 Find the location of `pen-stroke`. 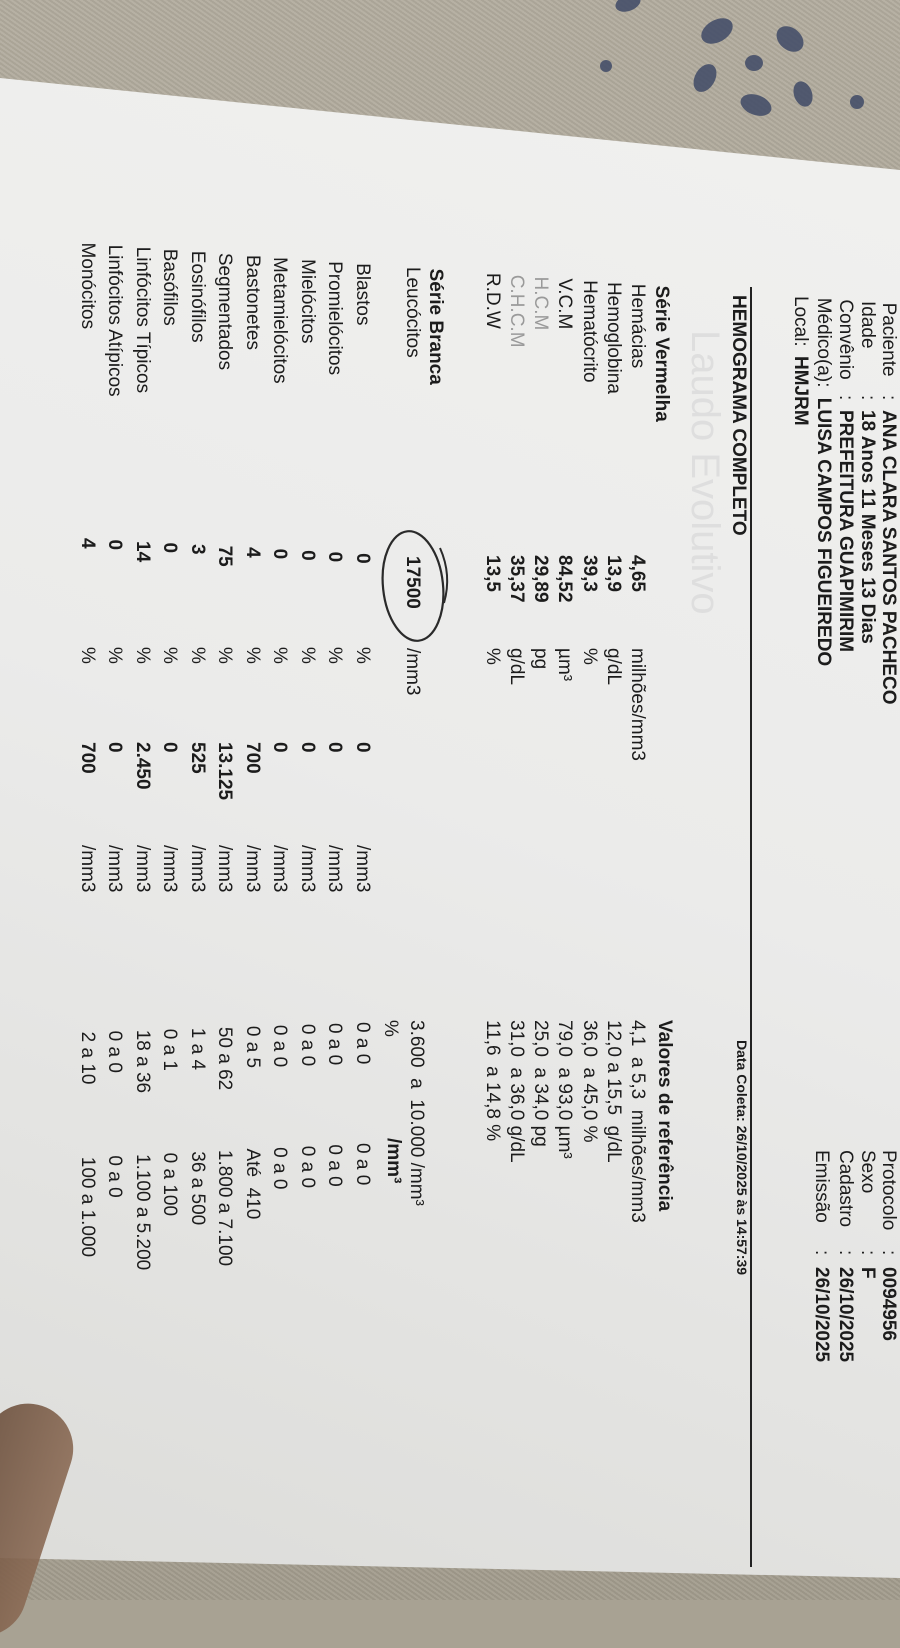

pen-stroke is located at coordinates (444, 575).